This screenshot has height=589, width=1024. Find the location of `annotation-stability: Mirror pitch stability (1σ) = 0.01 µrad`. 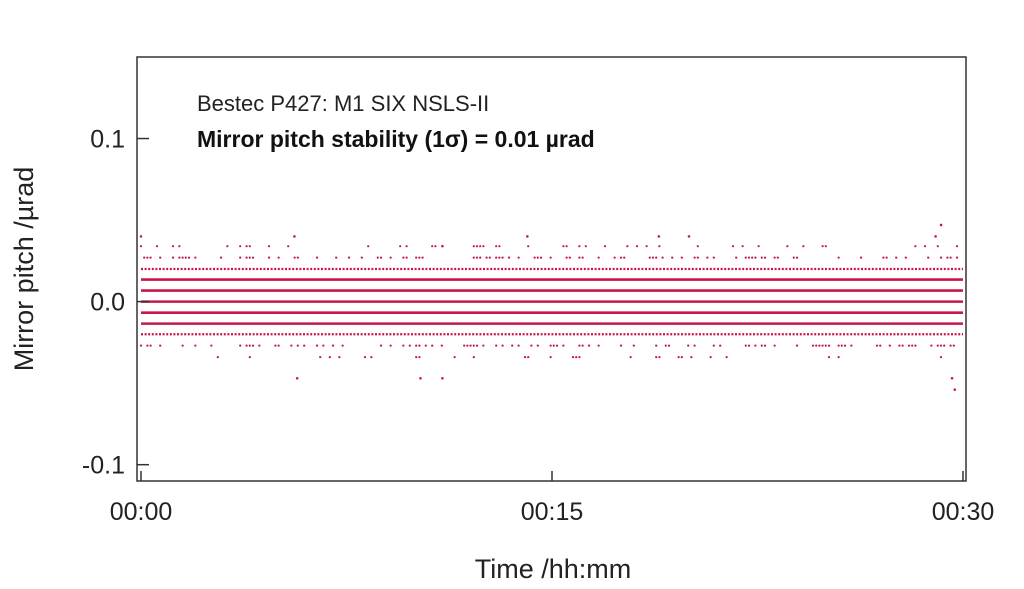

annotation-stability: Mirror pitch stability (1σ) = 0.01 µrad is located at coordinates (396, 139).